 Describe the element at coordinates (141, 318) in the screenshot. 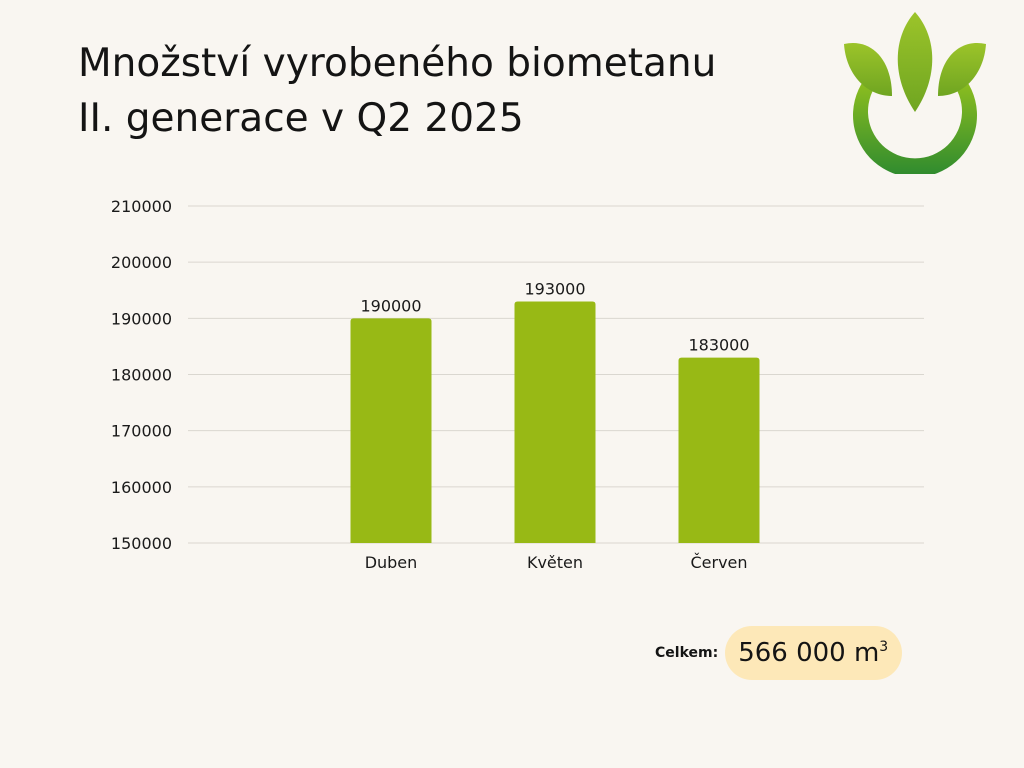

I see `y-tick-label: 190000` at that location.